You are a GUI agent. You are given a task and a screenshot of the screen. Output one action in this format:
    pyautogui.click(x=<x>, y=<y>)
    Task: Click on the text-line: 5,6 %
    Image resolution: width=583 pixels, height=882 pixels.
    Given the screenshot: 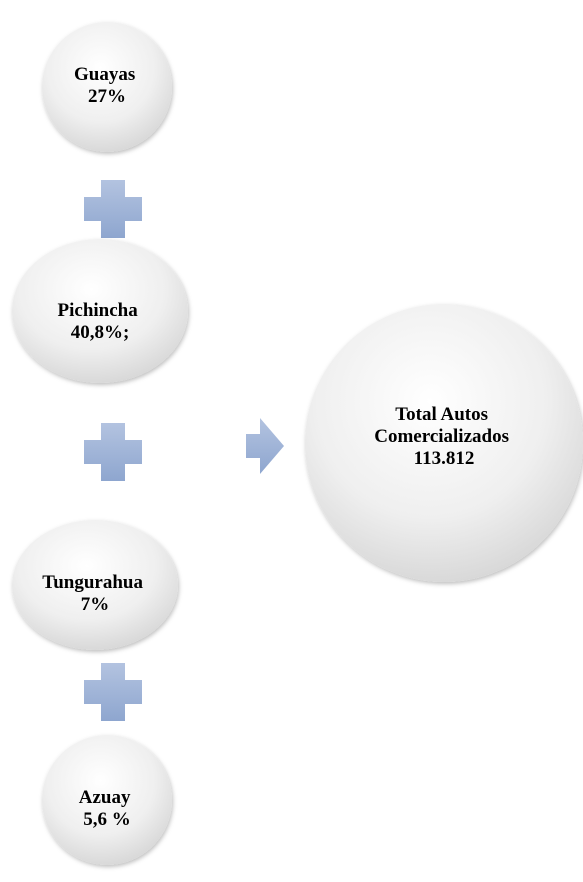 What is the action you would take?
    pyautogui.click(x=107, y=819)
    